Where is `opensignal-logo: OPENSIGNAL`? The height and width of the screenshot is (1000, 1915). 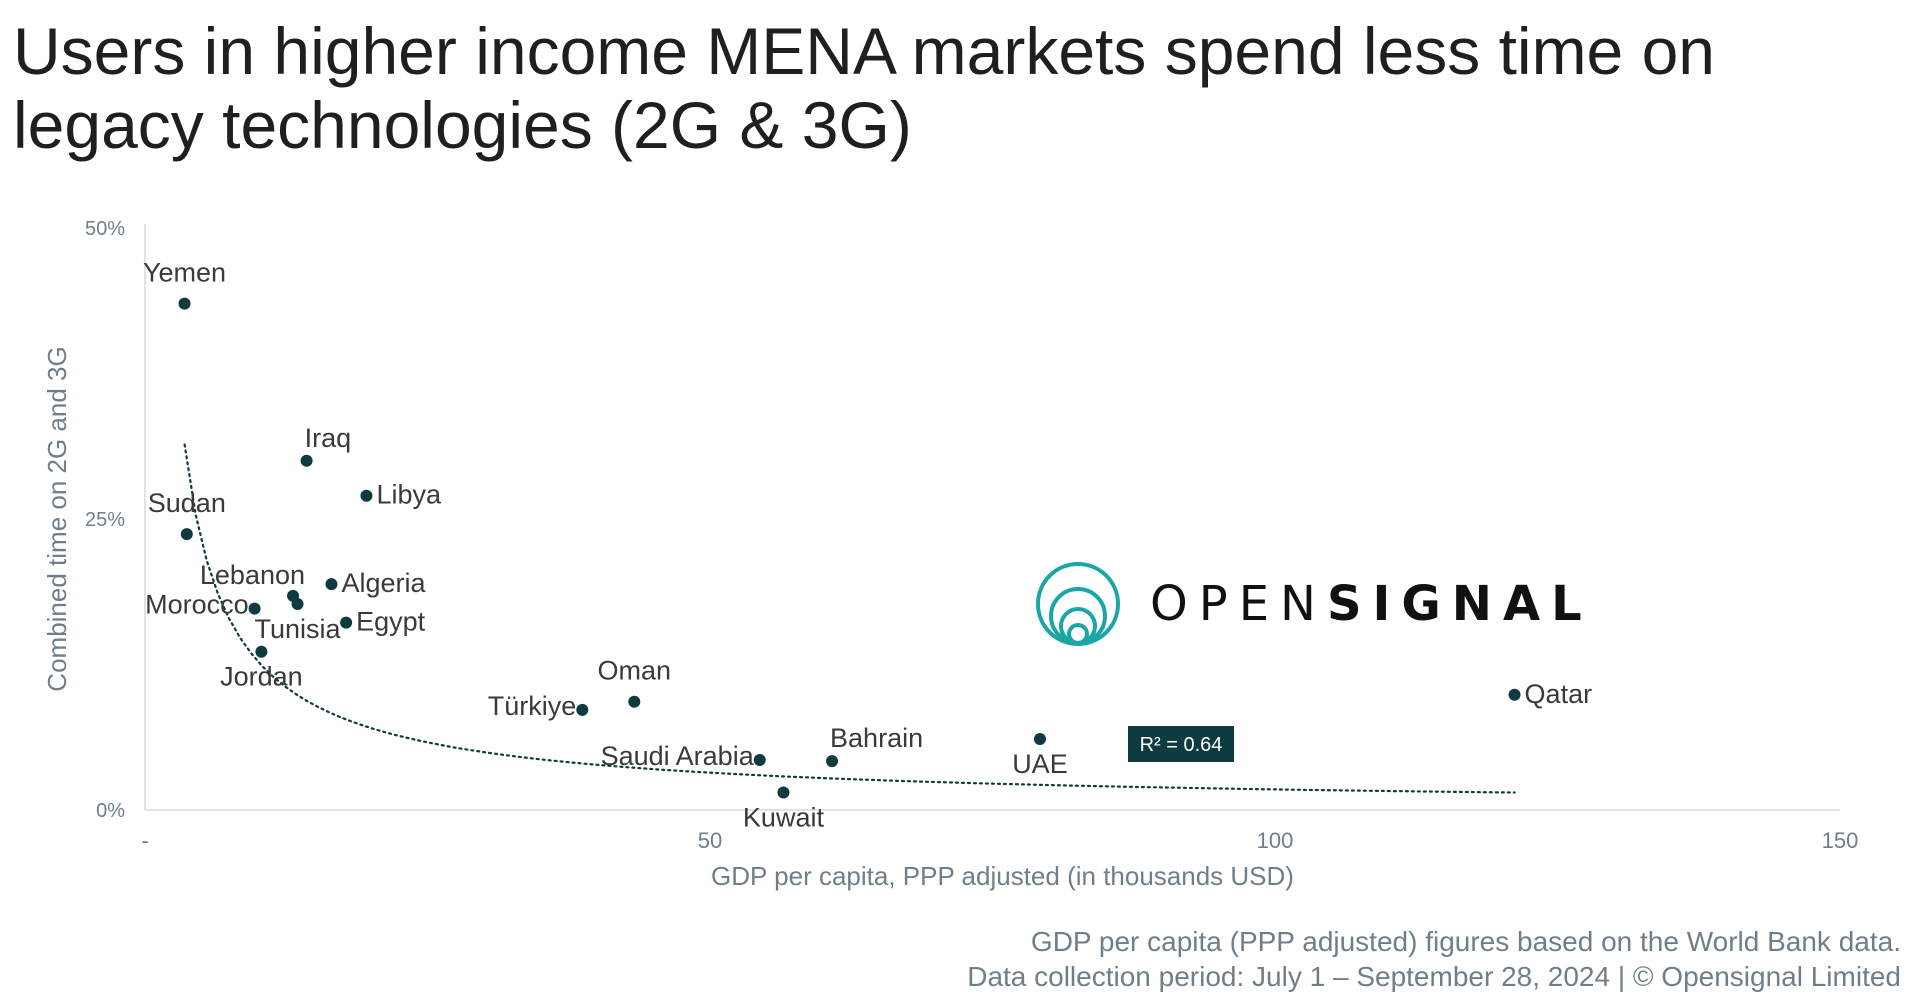
opensignal-logo: OPENSIGNAL is located at coordinates (1306, 608).